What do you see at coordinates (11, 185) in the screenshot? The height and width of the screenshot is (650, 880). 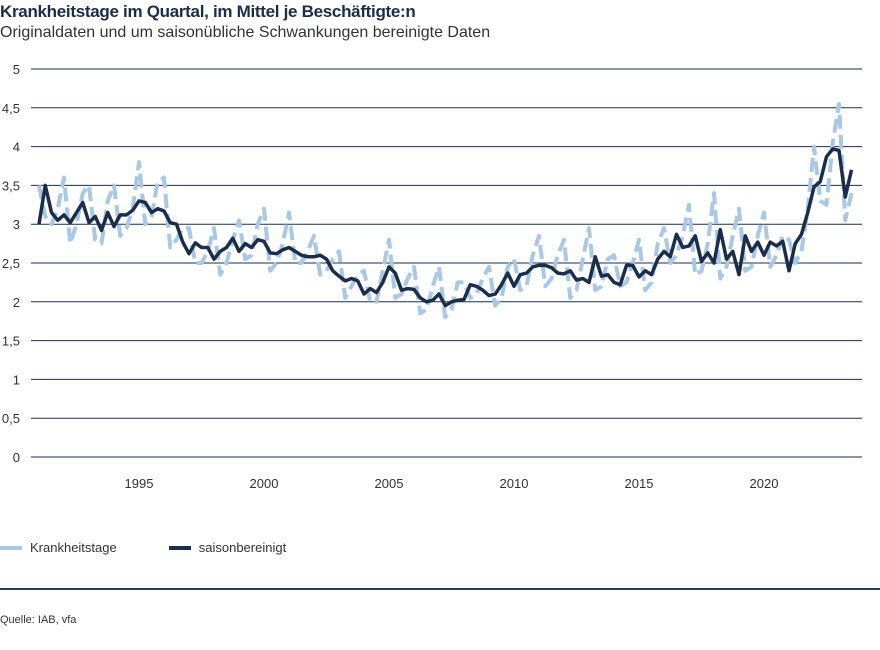 I see `y-tick-label: 3,5` at bounding box center [11, 185].